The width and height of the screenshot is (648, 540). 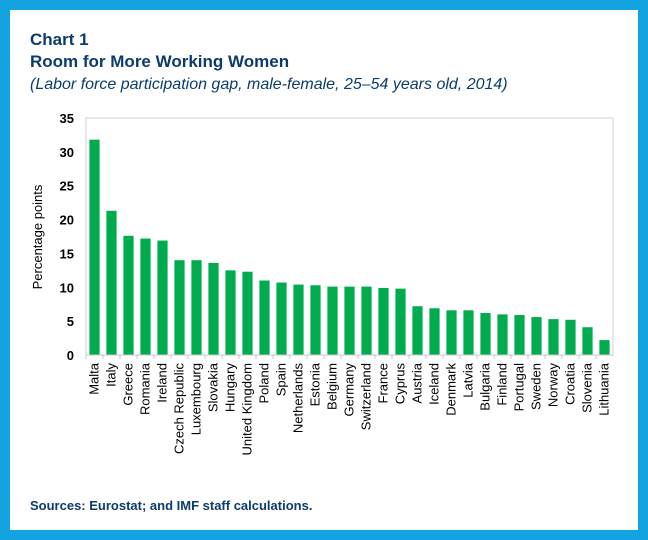 I want to click on x-tick-label: Estonia, so click(x=315, y=384).